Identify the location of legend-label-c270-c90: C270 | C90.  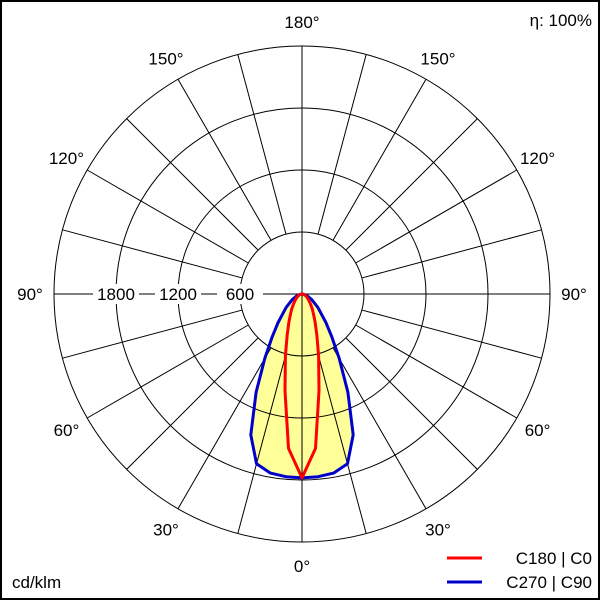
(549, 582).